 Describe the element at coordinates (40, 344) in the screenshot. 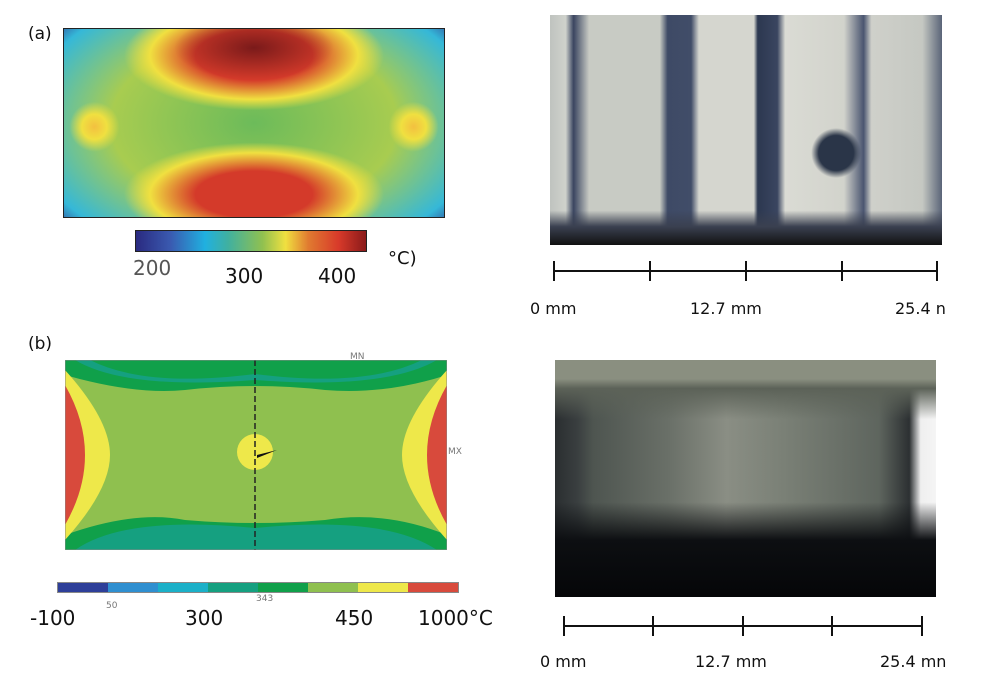

I see `panel-b-label: (b)` at that location.